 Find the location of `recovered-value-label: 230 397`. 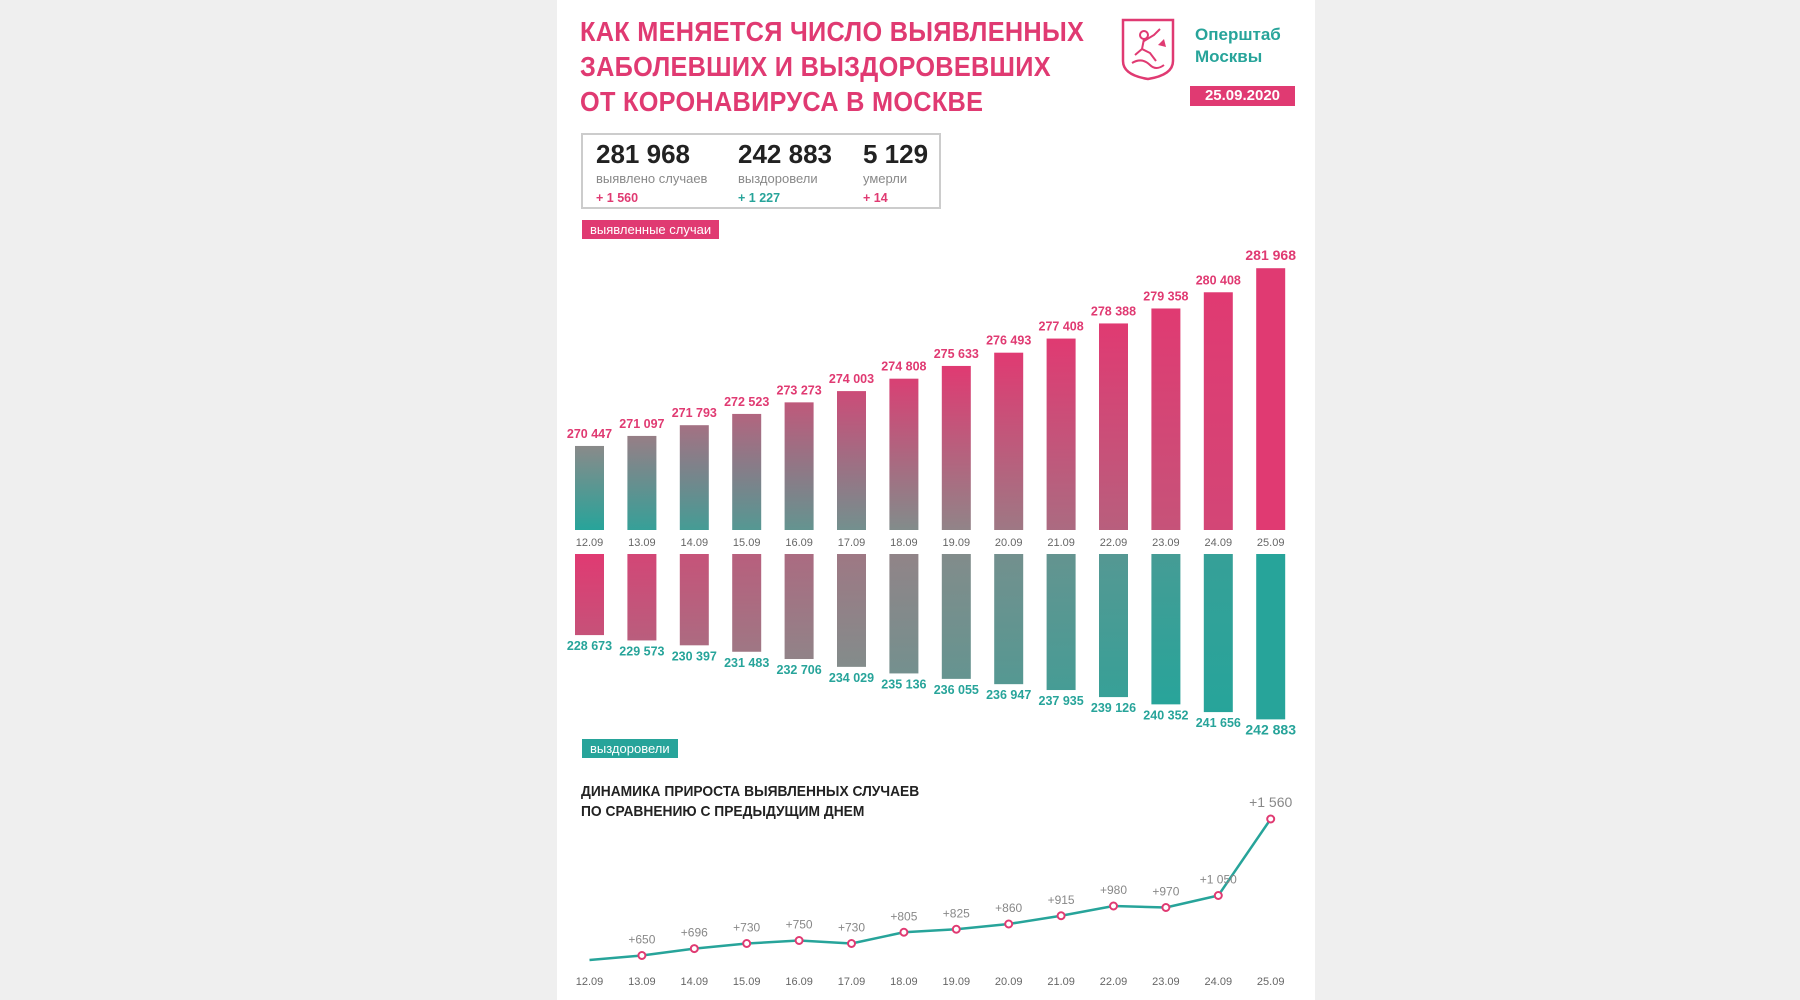

recovered-value-label: 230 397 is located at coordinates (694, 656).